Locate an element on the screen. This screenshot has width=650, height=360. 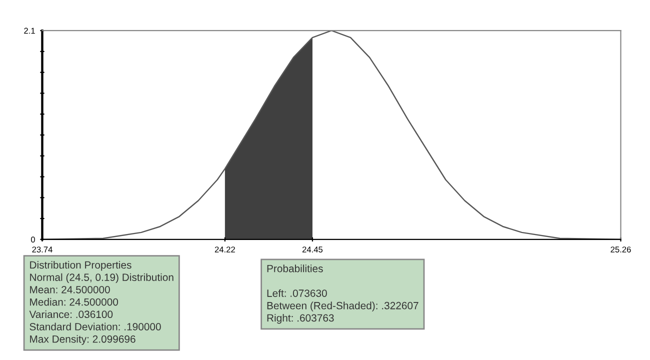
y-tick-label: 2.1 is located at coordinates (29, 31).